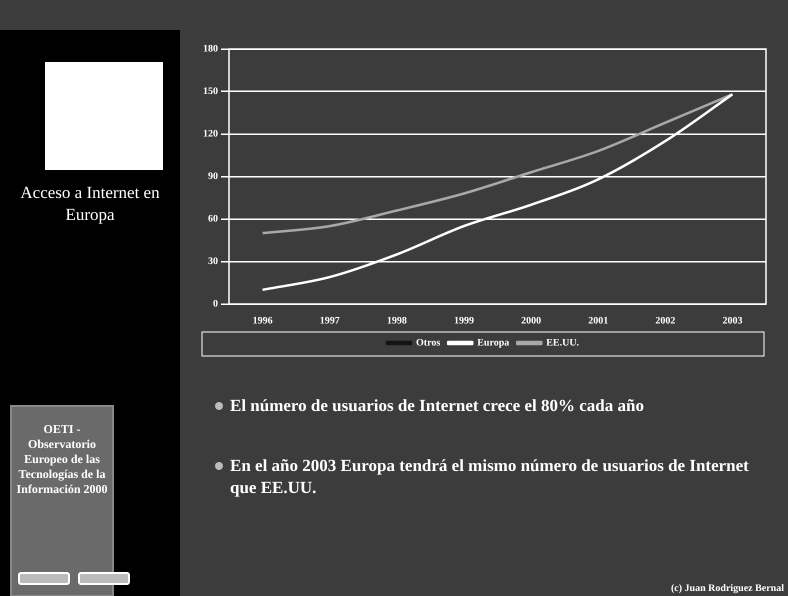  Describe the element at coordinates (210, 49) in the screenshot. I see `y-tick-label: 180` at that location.